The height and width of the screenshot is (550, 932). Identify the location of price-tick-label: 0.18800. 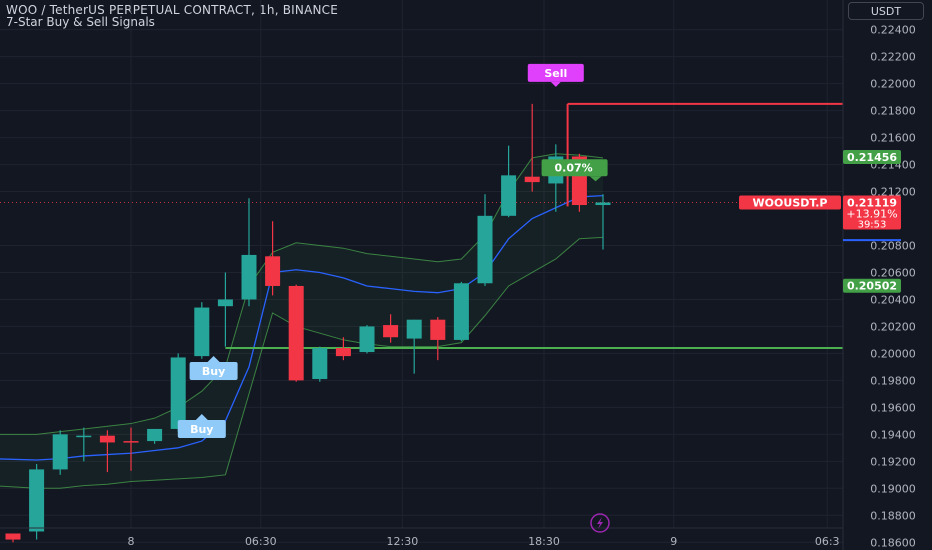
(893, 515).